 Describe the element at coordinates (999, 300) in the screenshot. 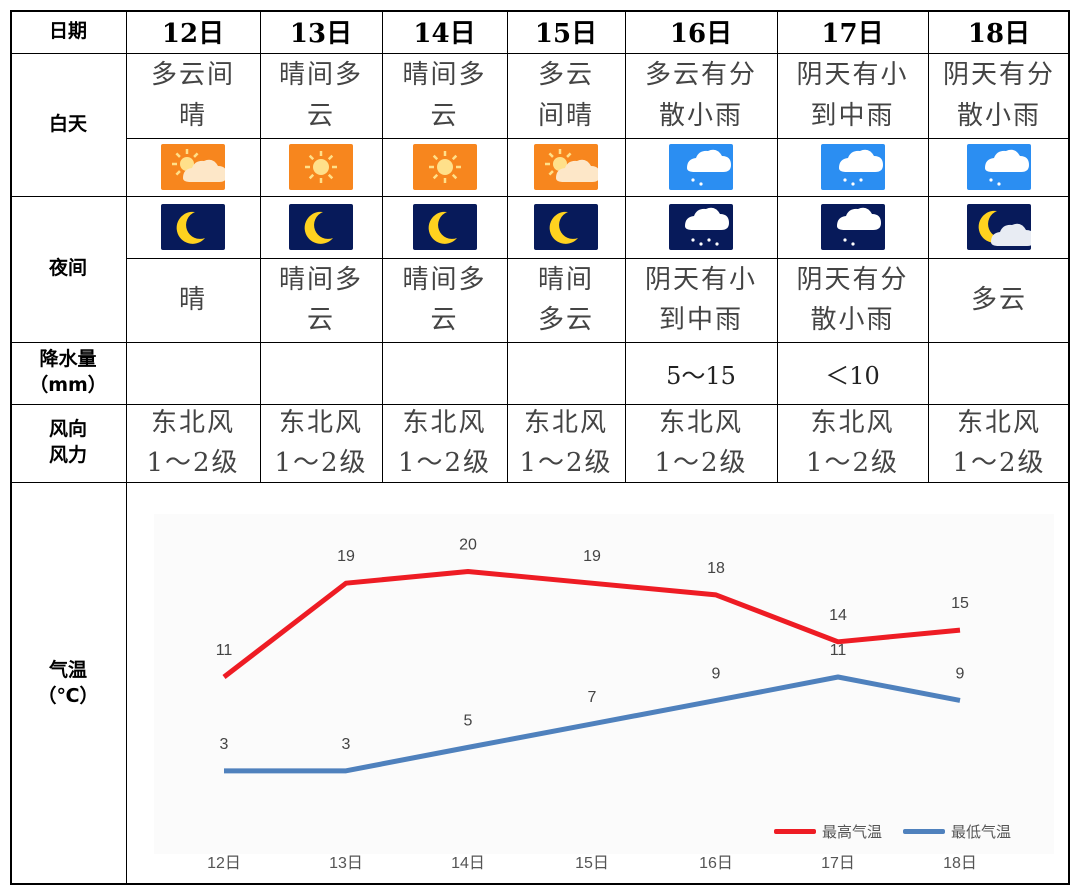

I see `night-weather-text: 多云` at that location.